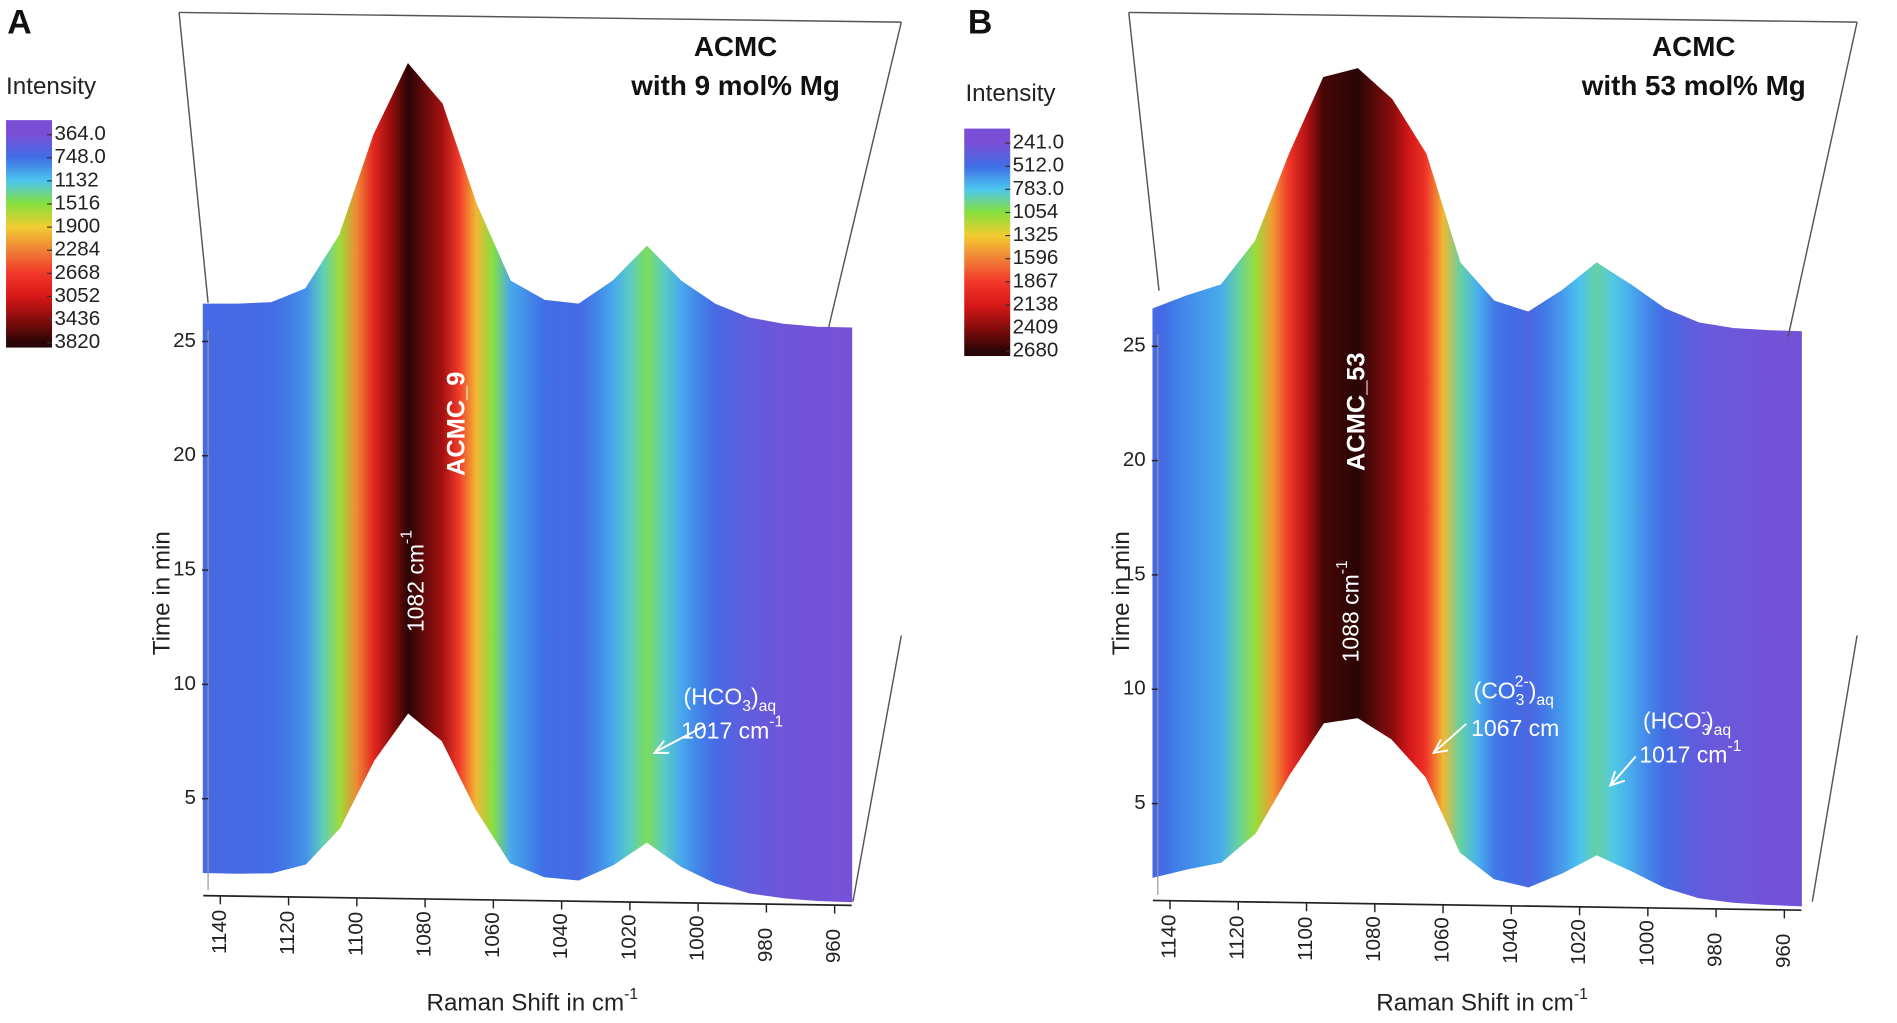 This screenshot has width=1897, height=1023. I want to click on colorbar-tick-label: 241.0, so click(1038, 142).